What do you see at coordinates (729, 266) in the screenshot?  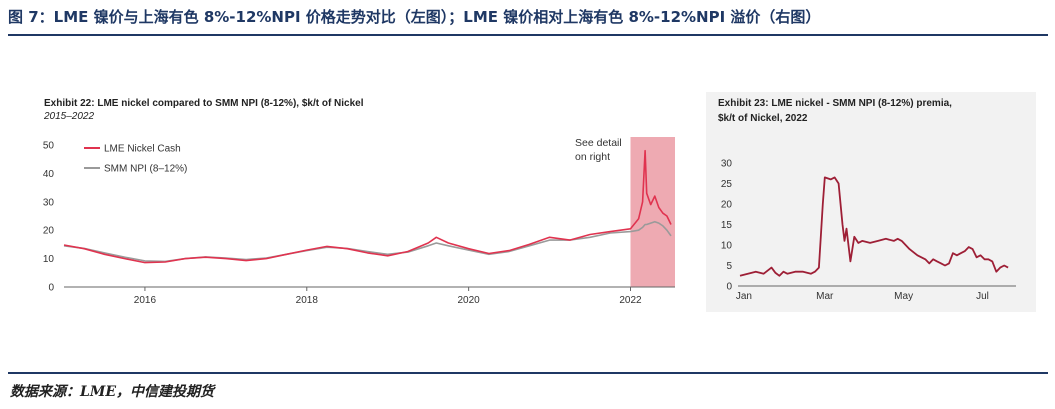 I see `y-tick-label: 5` at bounding box center [729, 266].